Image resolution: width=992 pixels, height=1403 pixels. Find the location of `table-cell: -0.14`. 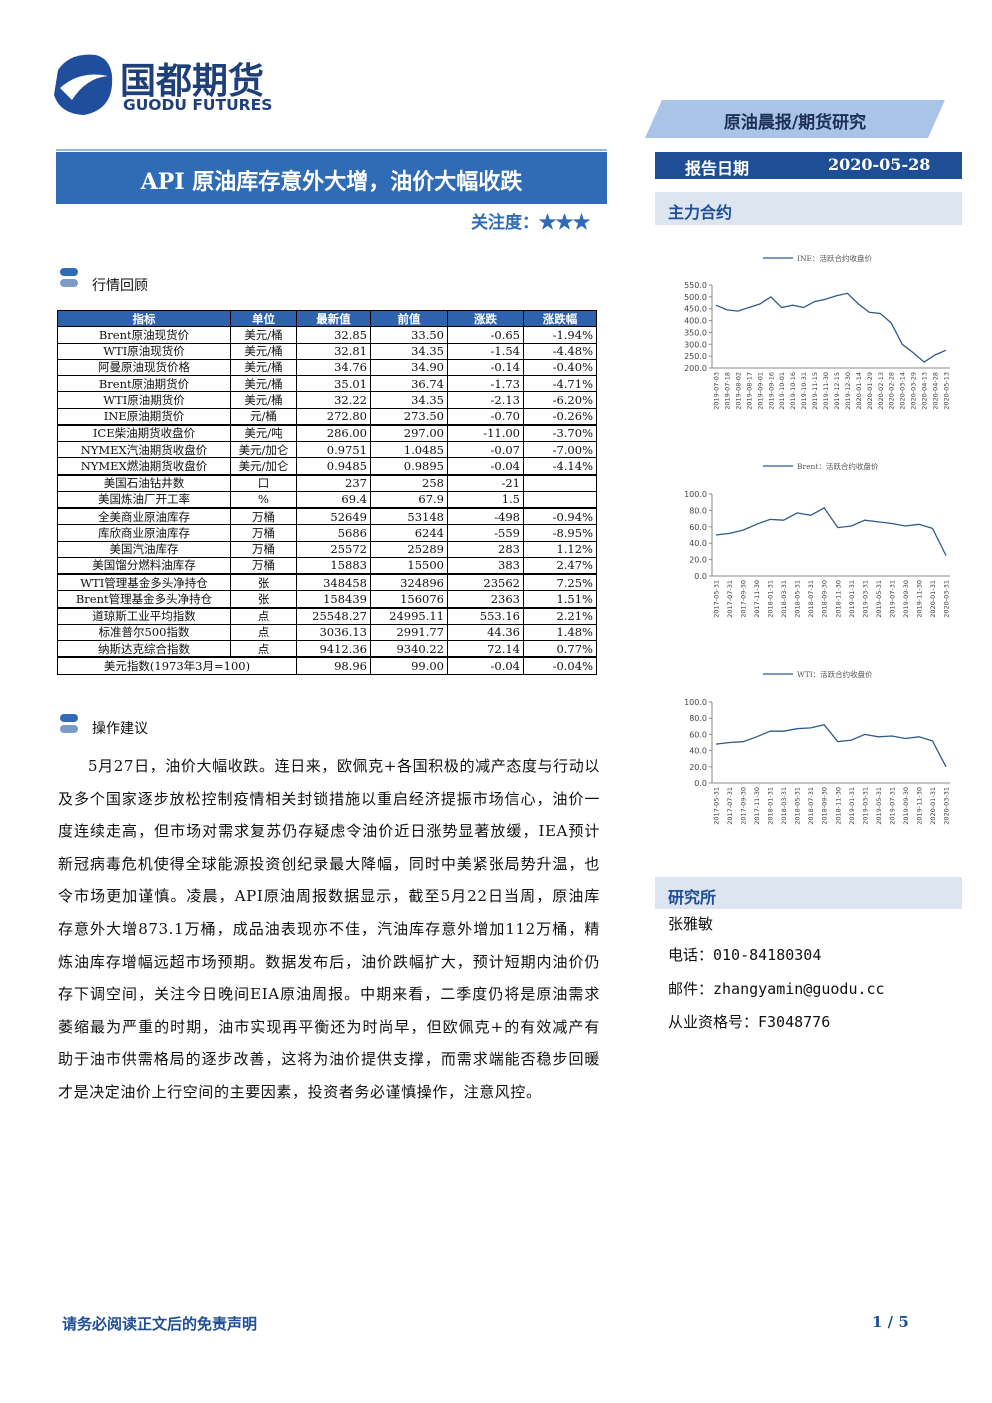

table-cell: -0.14 is located at coordinates (485, 367).